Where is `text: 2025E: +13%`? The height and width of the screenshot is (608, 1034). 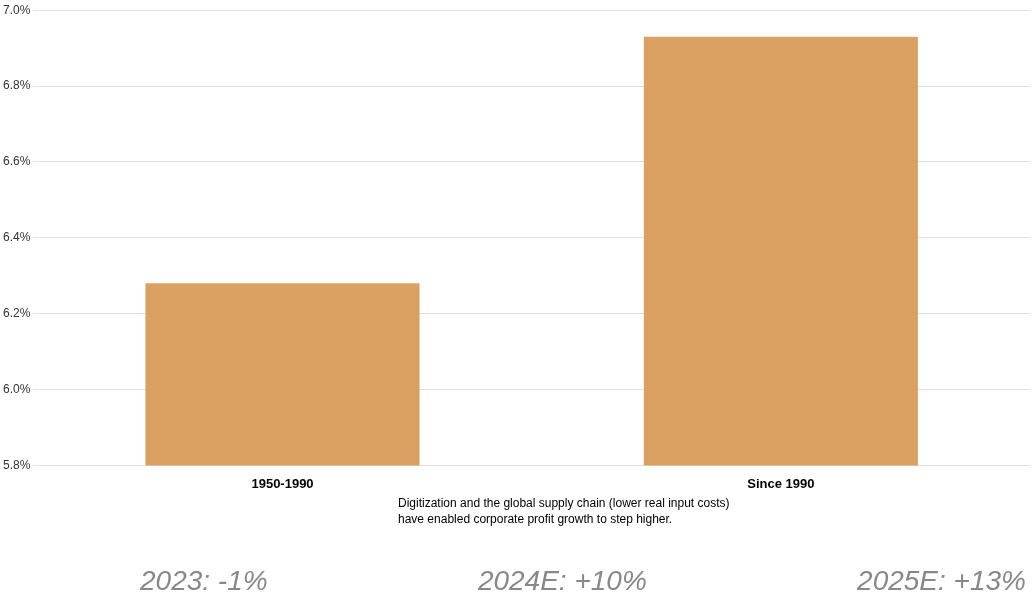
text: 2025E: +13% is located at coordinates (941, 581).